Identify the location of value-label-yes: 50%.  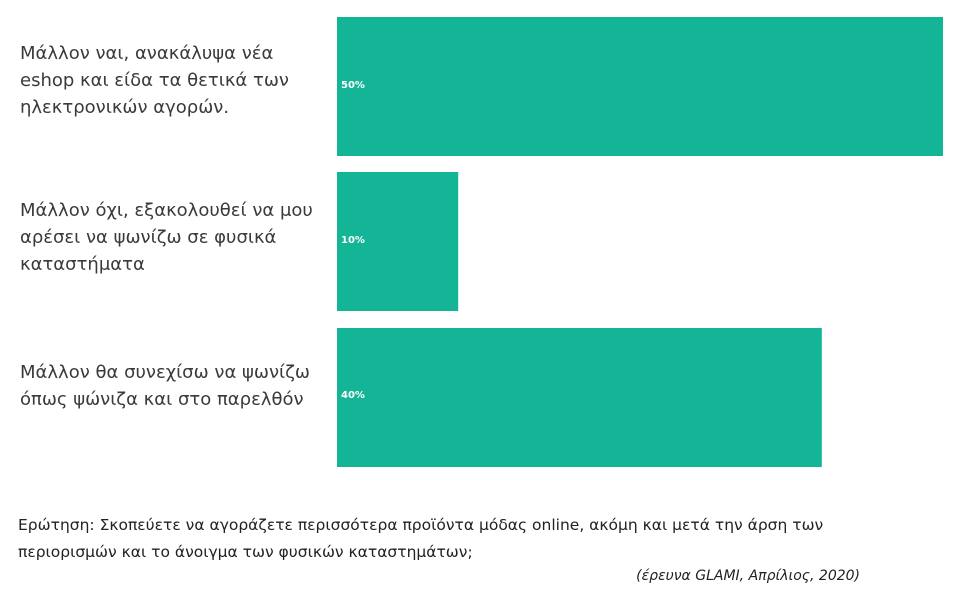
(353, 85).